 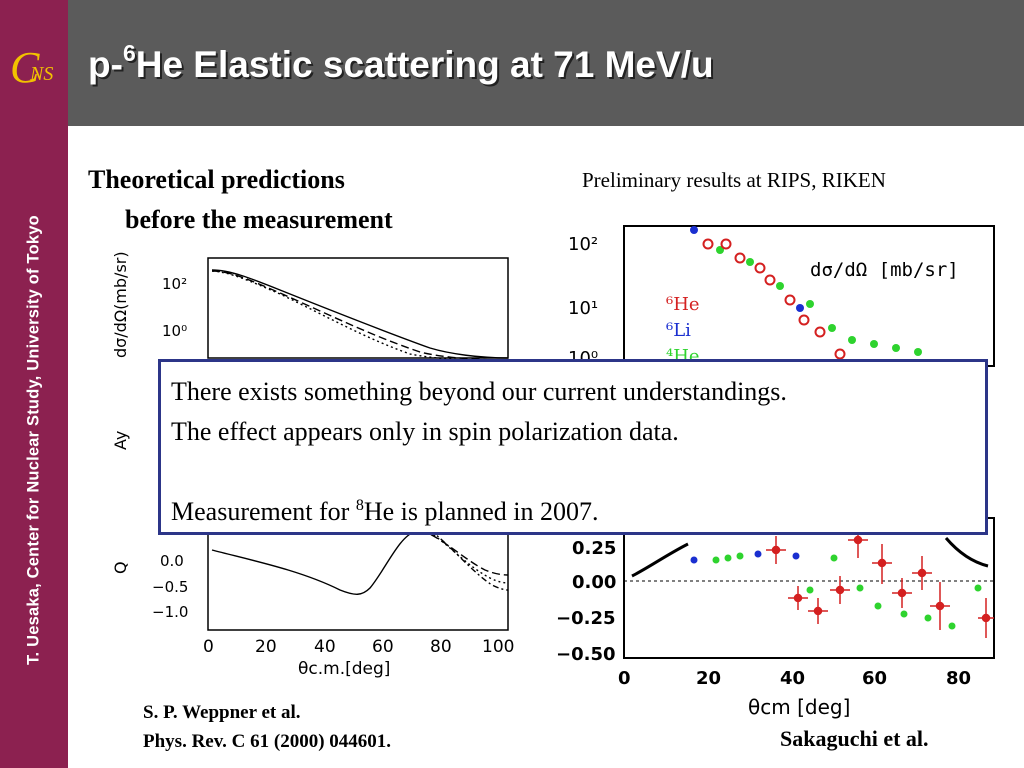 I want to click on theory-xtick-100: 100, so click(x=498, y=647).